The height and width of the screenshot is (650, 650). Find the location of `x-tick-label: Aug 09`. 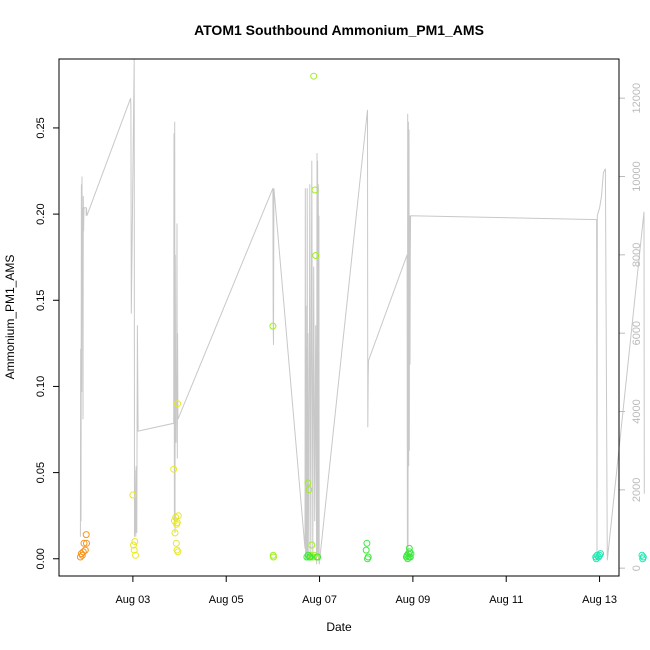

x-tick-label: Aug 09 is located at coordinates (412, 600).